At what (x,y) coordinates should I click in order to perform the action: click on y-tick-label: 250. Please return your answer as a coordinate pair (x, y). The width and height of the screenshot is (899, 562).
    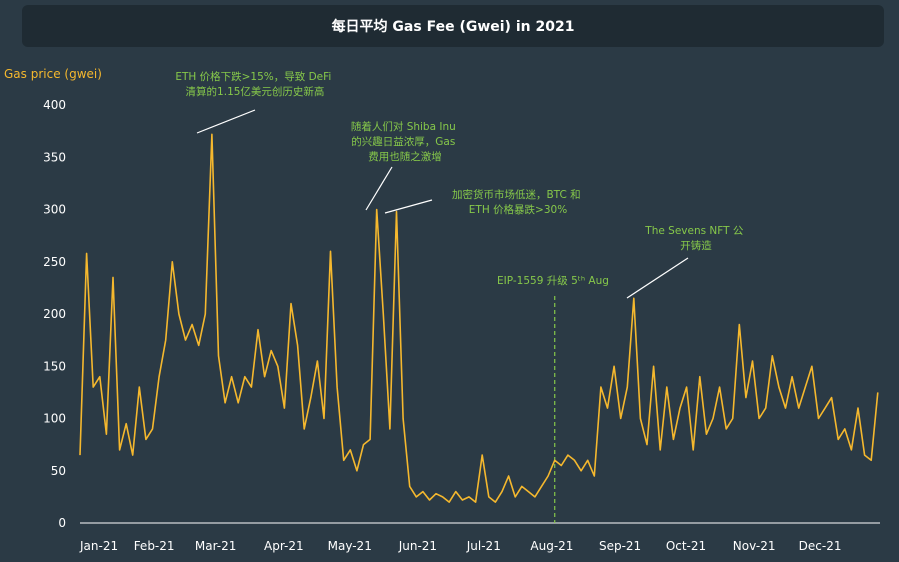
    Looking at the image, I should click on (54, 262).